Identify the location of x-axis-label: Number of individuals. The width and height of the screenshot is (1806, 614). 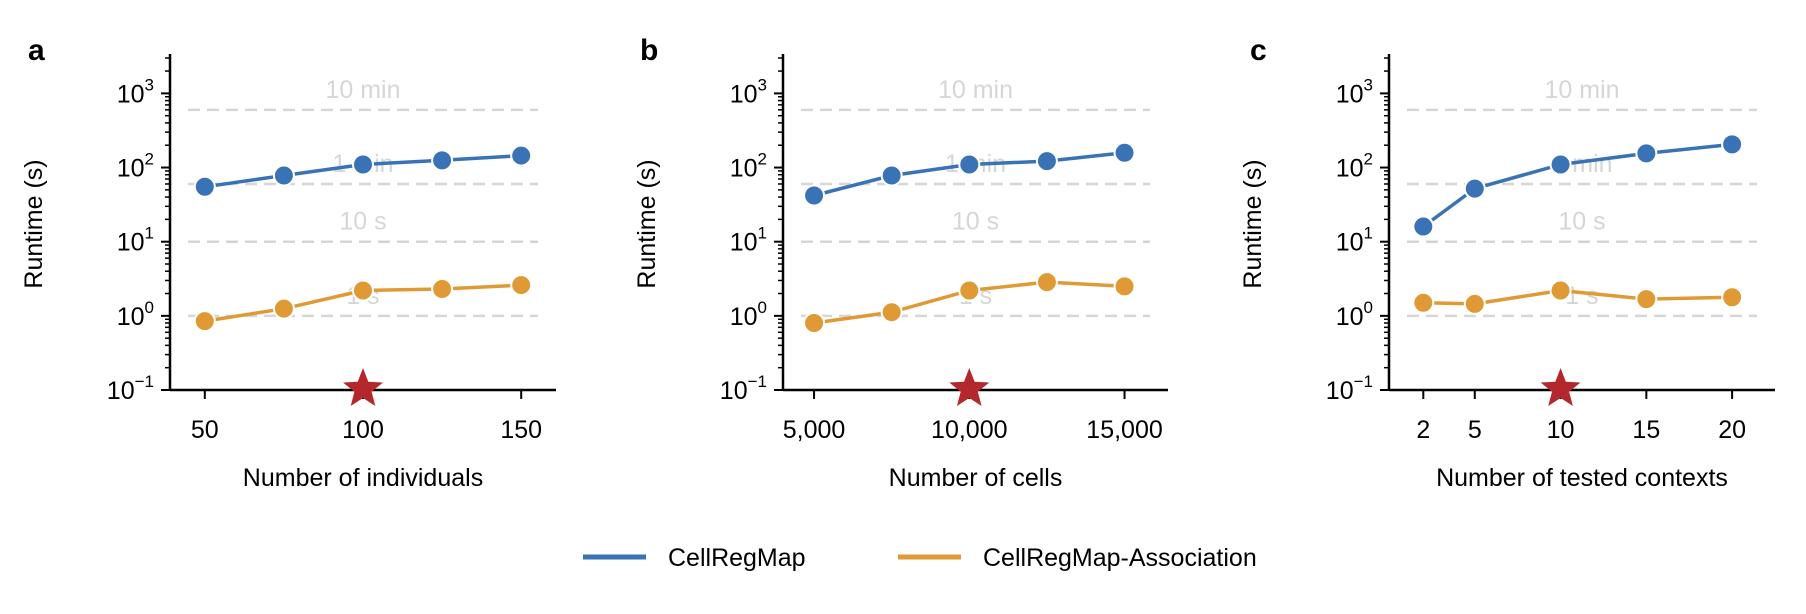
(363, 478).